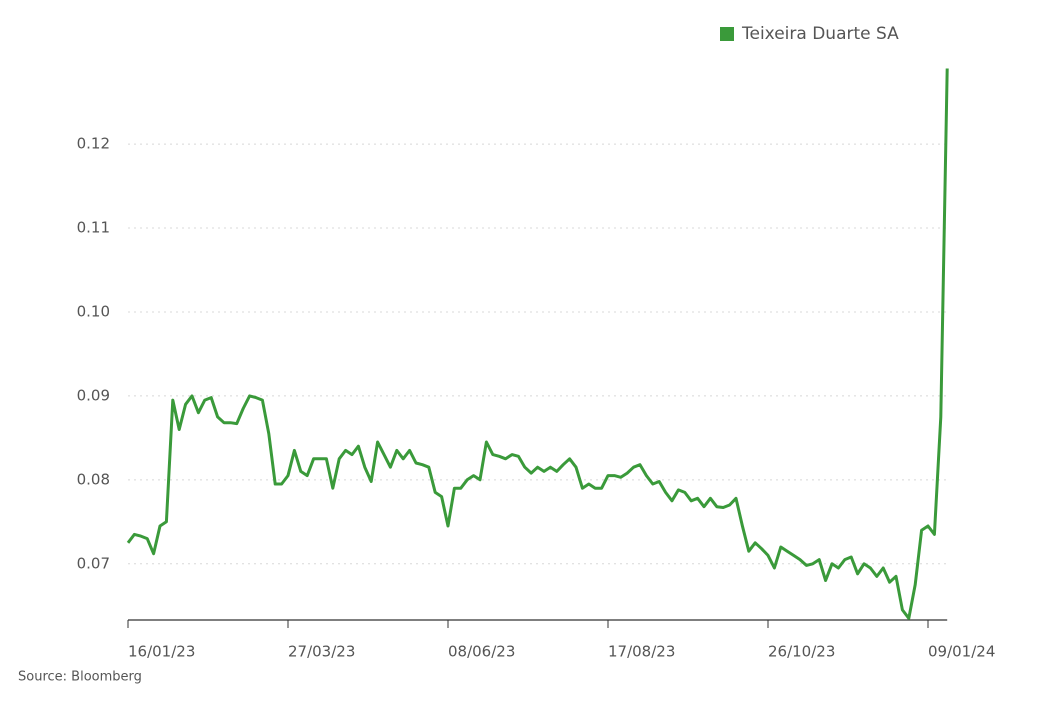 This screenshot has width=1049, height=721. Describe the element at coordinates (481, 652) in the screenshot. I see `x-tick-label: 08/06/23` at that location.